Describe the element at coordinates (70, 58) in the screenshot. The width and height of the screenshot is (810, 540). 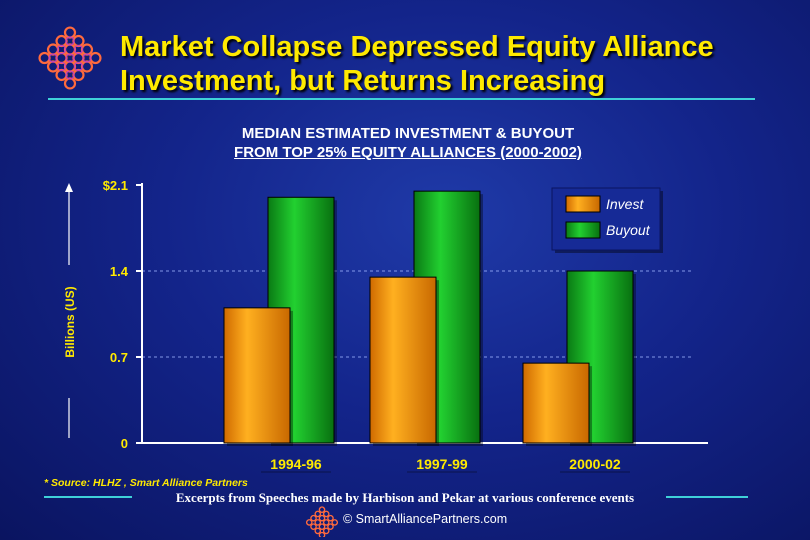
I see `company-logo-icon` at that location.